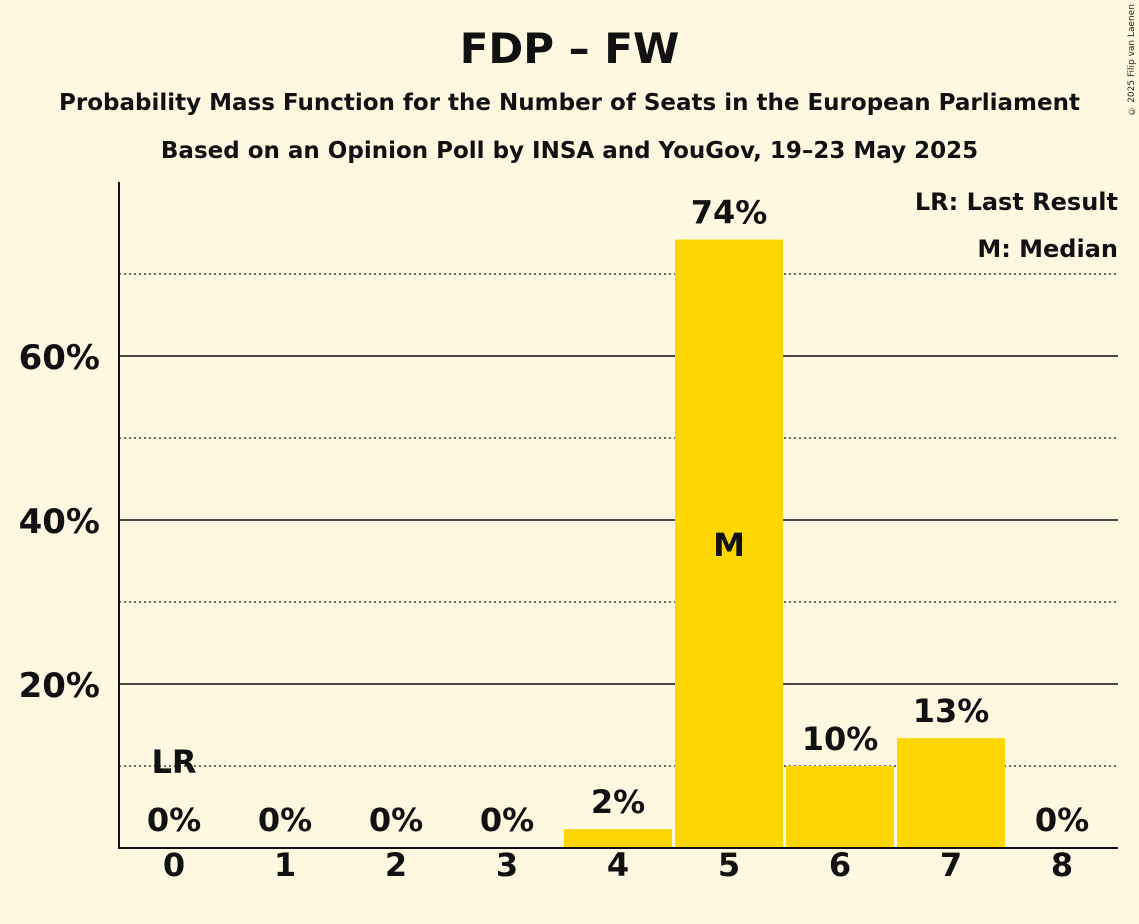 The image size is (1139, 924). What do you see at coordinates (840, 865) in the screenshot?
I see `x-tick-label: 6` at bounding box center [840, 865].